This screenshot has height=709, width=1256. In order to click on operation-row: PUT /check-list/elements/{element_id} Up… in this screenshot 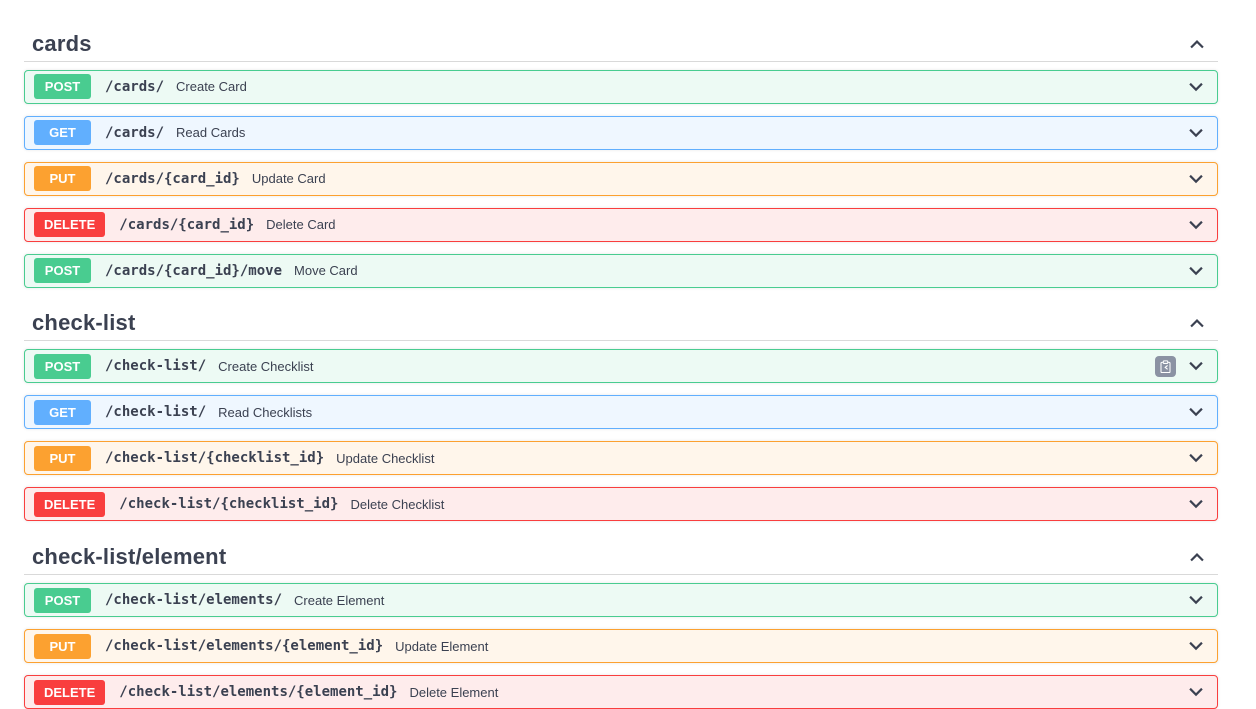, I will do `click(621, 646)`.